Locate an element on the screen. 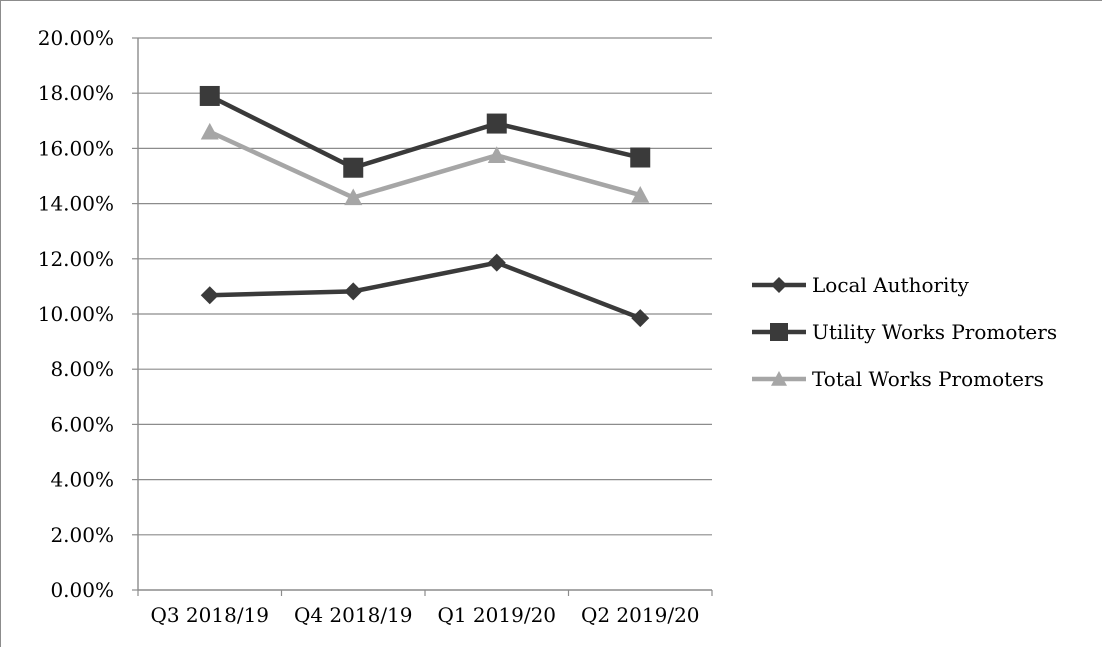  series-total-works-promoters is located at coordinates (425, 164).